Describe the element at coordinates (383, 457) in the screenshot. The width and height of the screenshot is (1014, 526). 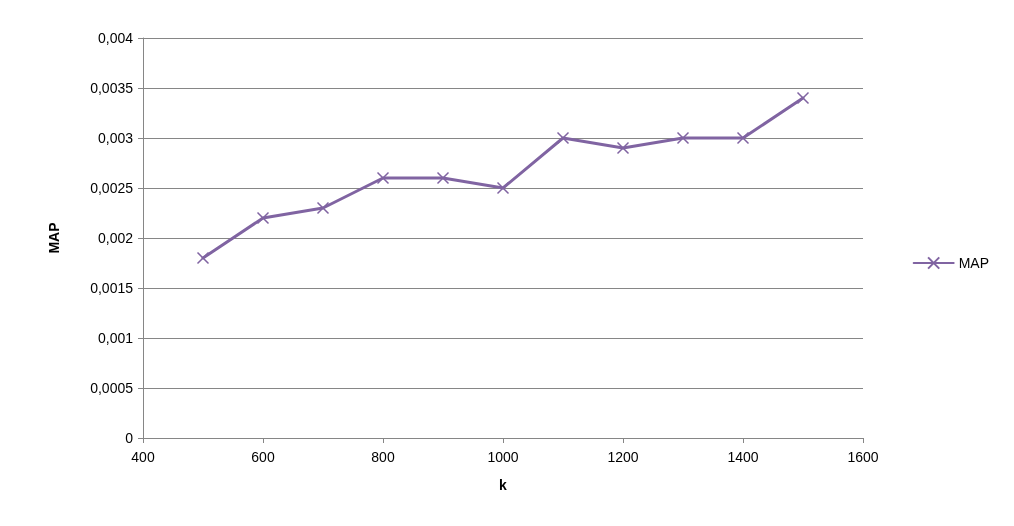
I see `x-tick-label: 800` at that location.